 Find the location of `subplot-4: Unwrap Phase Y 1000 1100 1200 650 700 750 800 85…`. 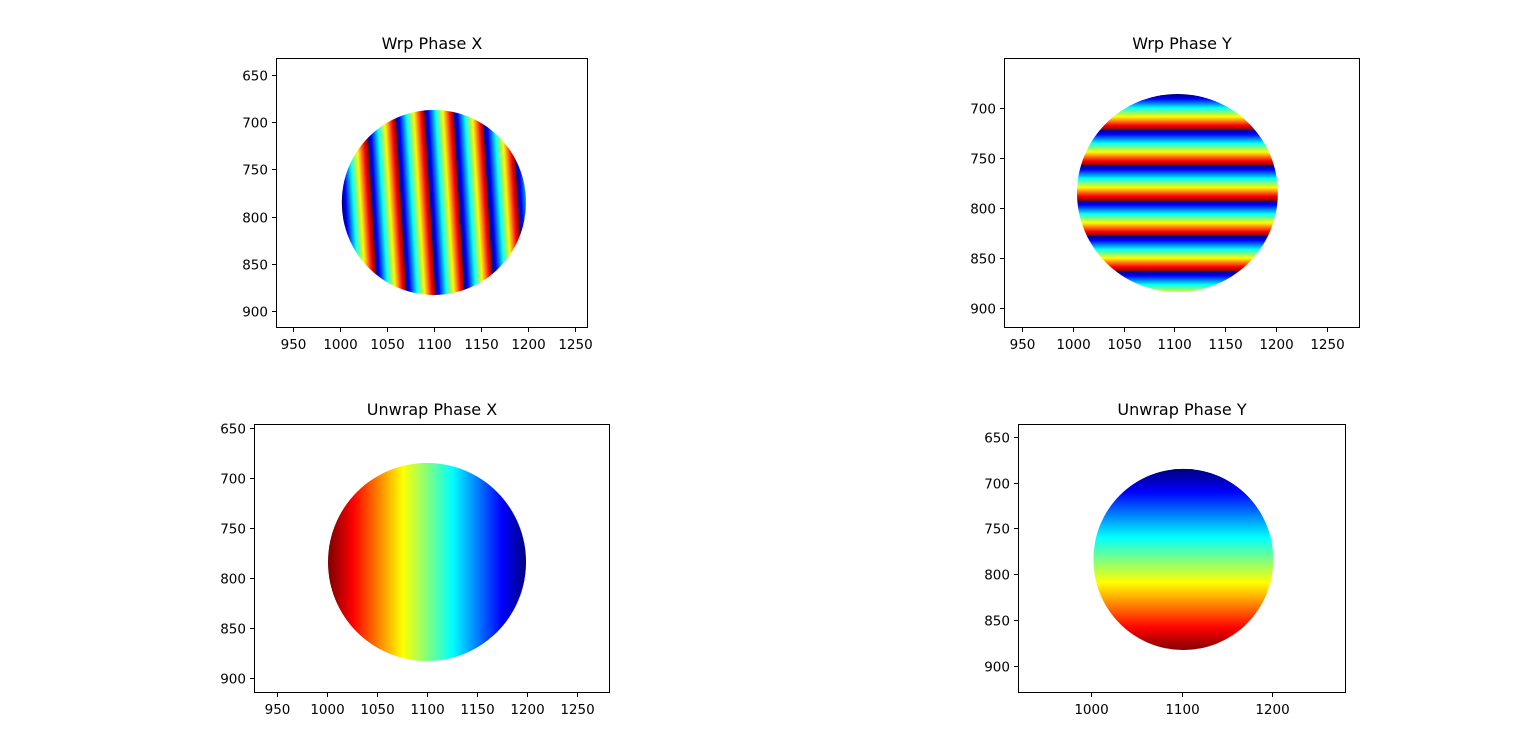

subplot-4: Unwrap Phase Y 1000 1100 1200 650 700 750 800 85… is located at coordinates (1165, 559).